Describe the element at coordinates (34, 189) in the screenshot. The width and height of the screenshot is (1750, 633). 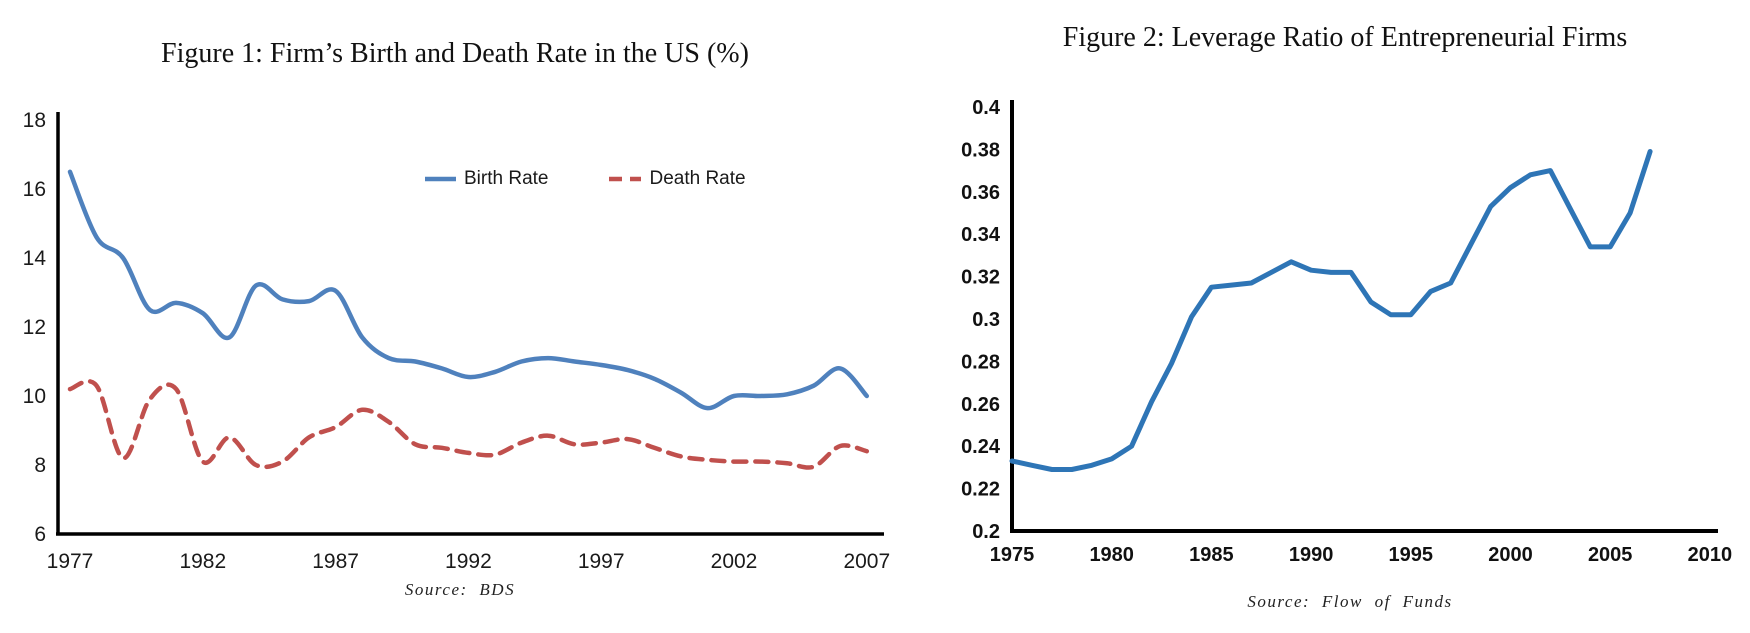
I see `figure1-y-tick-label: 16` at that location.